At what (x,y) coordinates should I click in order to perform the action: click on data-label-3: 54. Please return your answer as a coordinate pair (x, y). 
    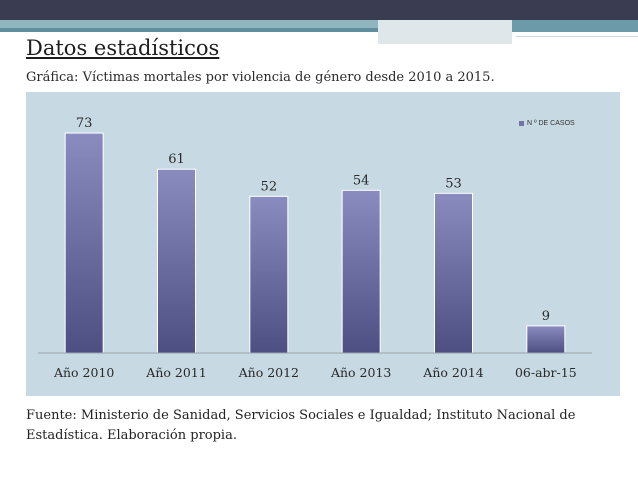
    Looking at the image, I should click on (361, 180).